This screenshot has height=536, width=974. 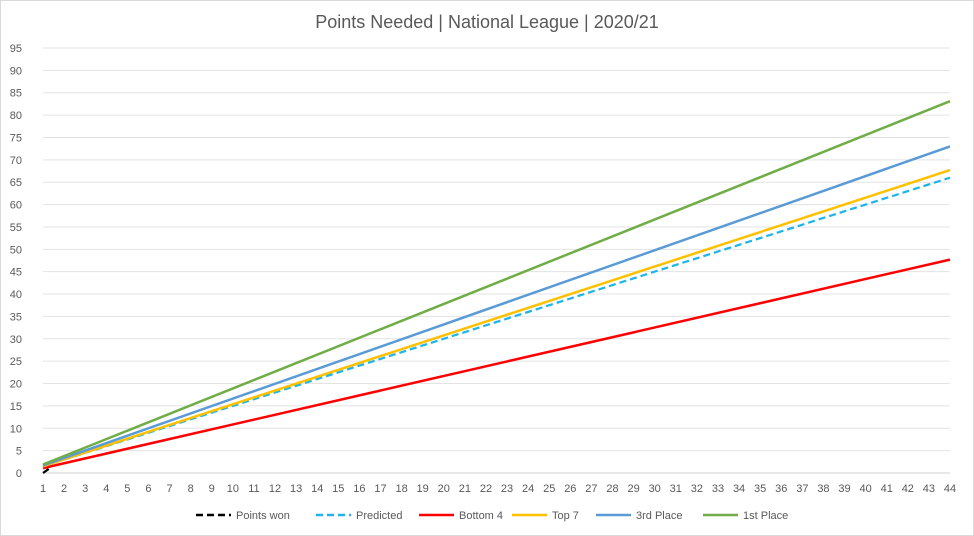 What do you see at coordinates (549, 489) in the screenshot?
I see `x-tick-label-25: 25` at bounding box center [549, 489].